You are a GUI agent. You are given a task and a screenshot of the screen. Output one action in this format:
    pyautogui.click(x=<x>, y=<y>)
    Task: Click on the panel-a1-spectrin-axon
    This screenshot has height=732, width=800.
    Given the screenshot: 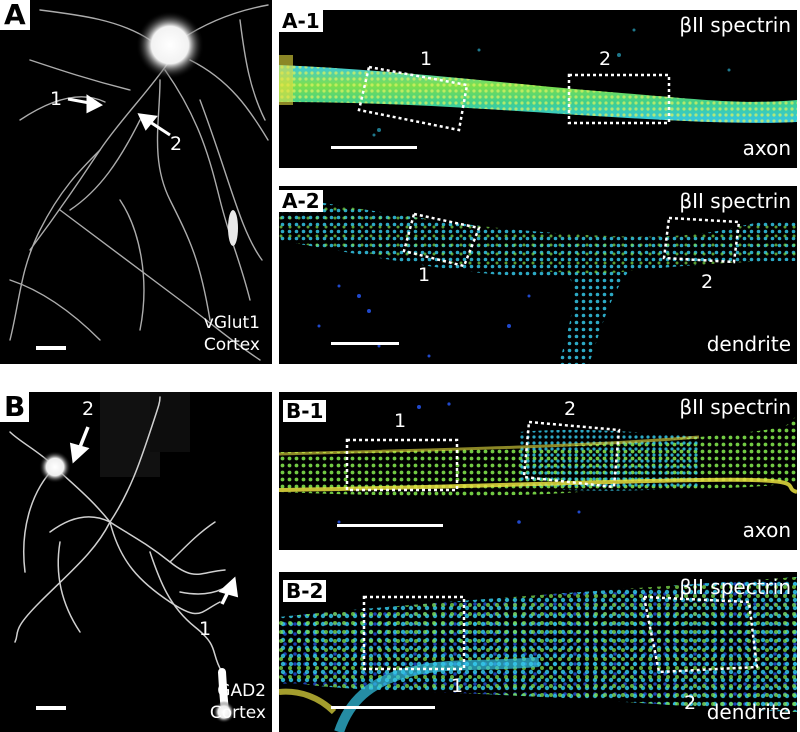 What is the action you would take?
    pyautogui.click(x=538, y=88)
    